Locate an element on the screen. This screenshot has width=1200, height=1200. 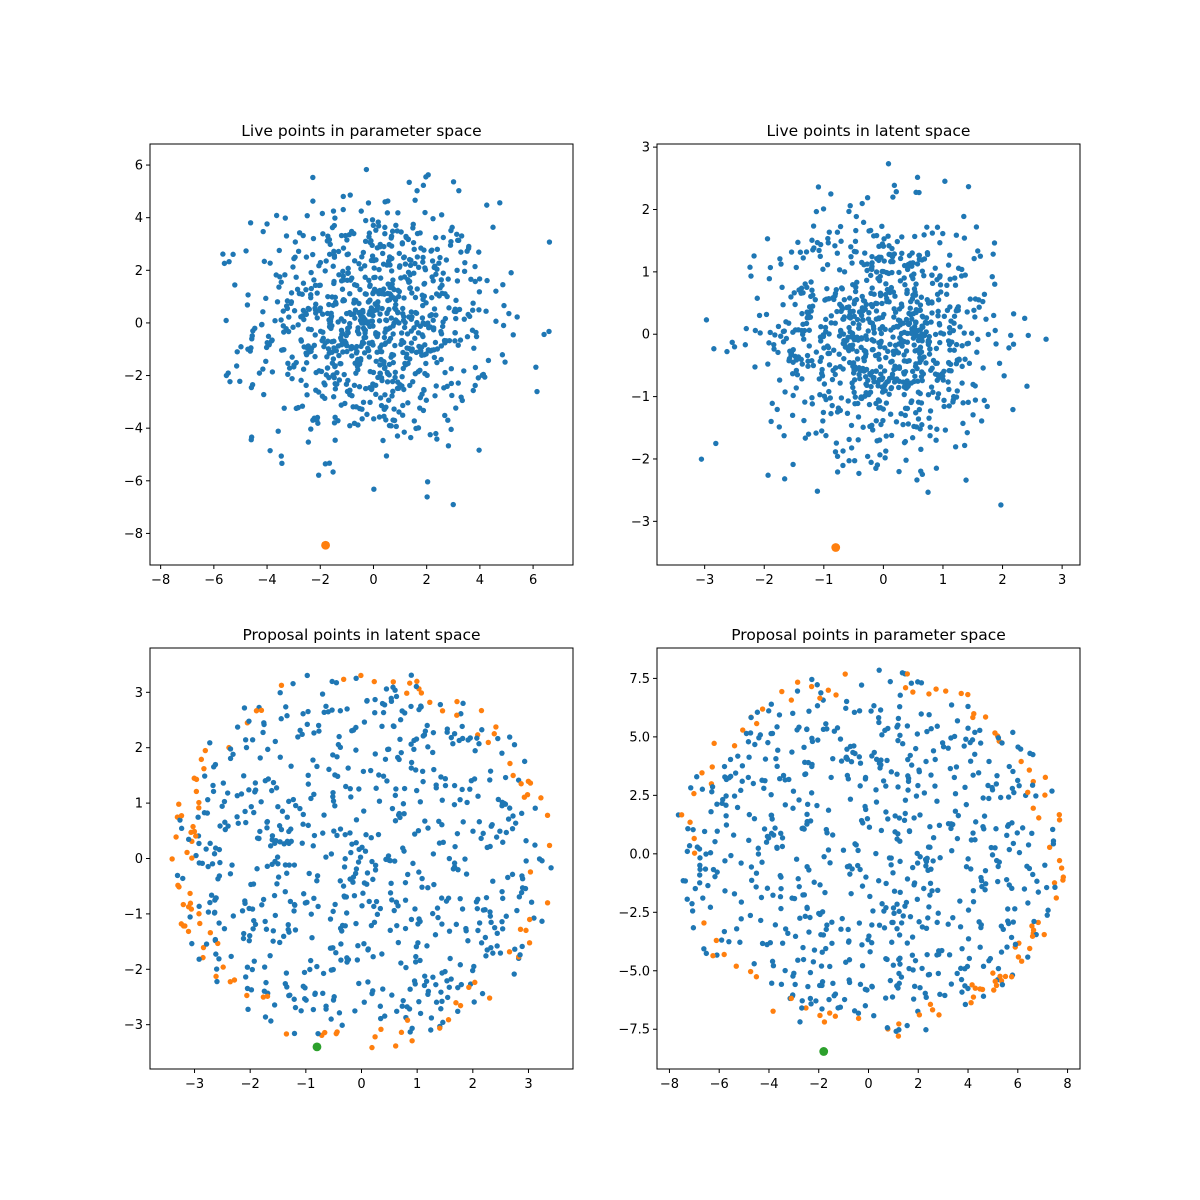
subplot-title: Proposal points in parameter space is located at coordinates (868, 635).